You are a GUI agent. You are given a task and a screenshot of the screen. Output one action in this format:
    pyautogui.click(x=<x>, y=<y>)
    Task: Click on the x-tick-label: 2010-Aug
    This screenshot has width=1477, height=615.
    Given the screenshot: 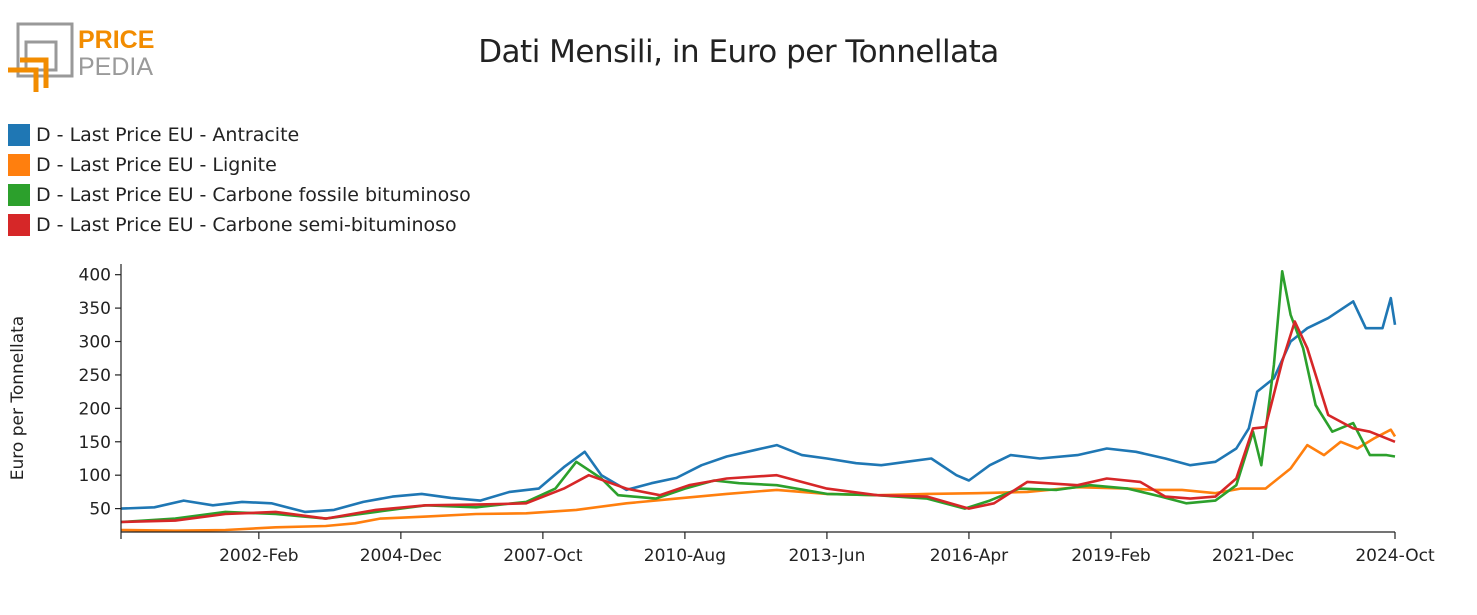 What is the action you would take?
    pyautogui.click(x=685, y=556)
    